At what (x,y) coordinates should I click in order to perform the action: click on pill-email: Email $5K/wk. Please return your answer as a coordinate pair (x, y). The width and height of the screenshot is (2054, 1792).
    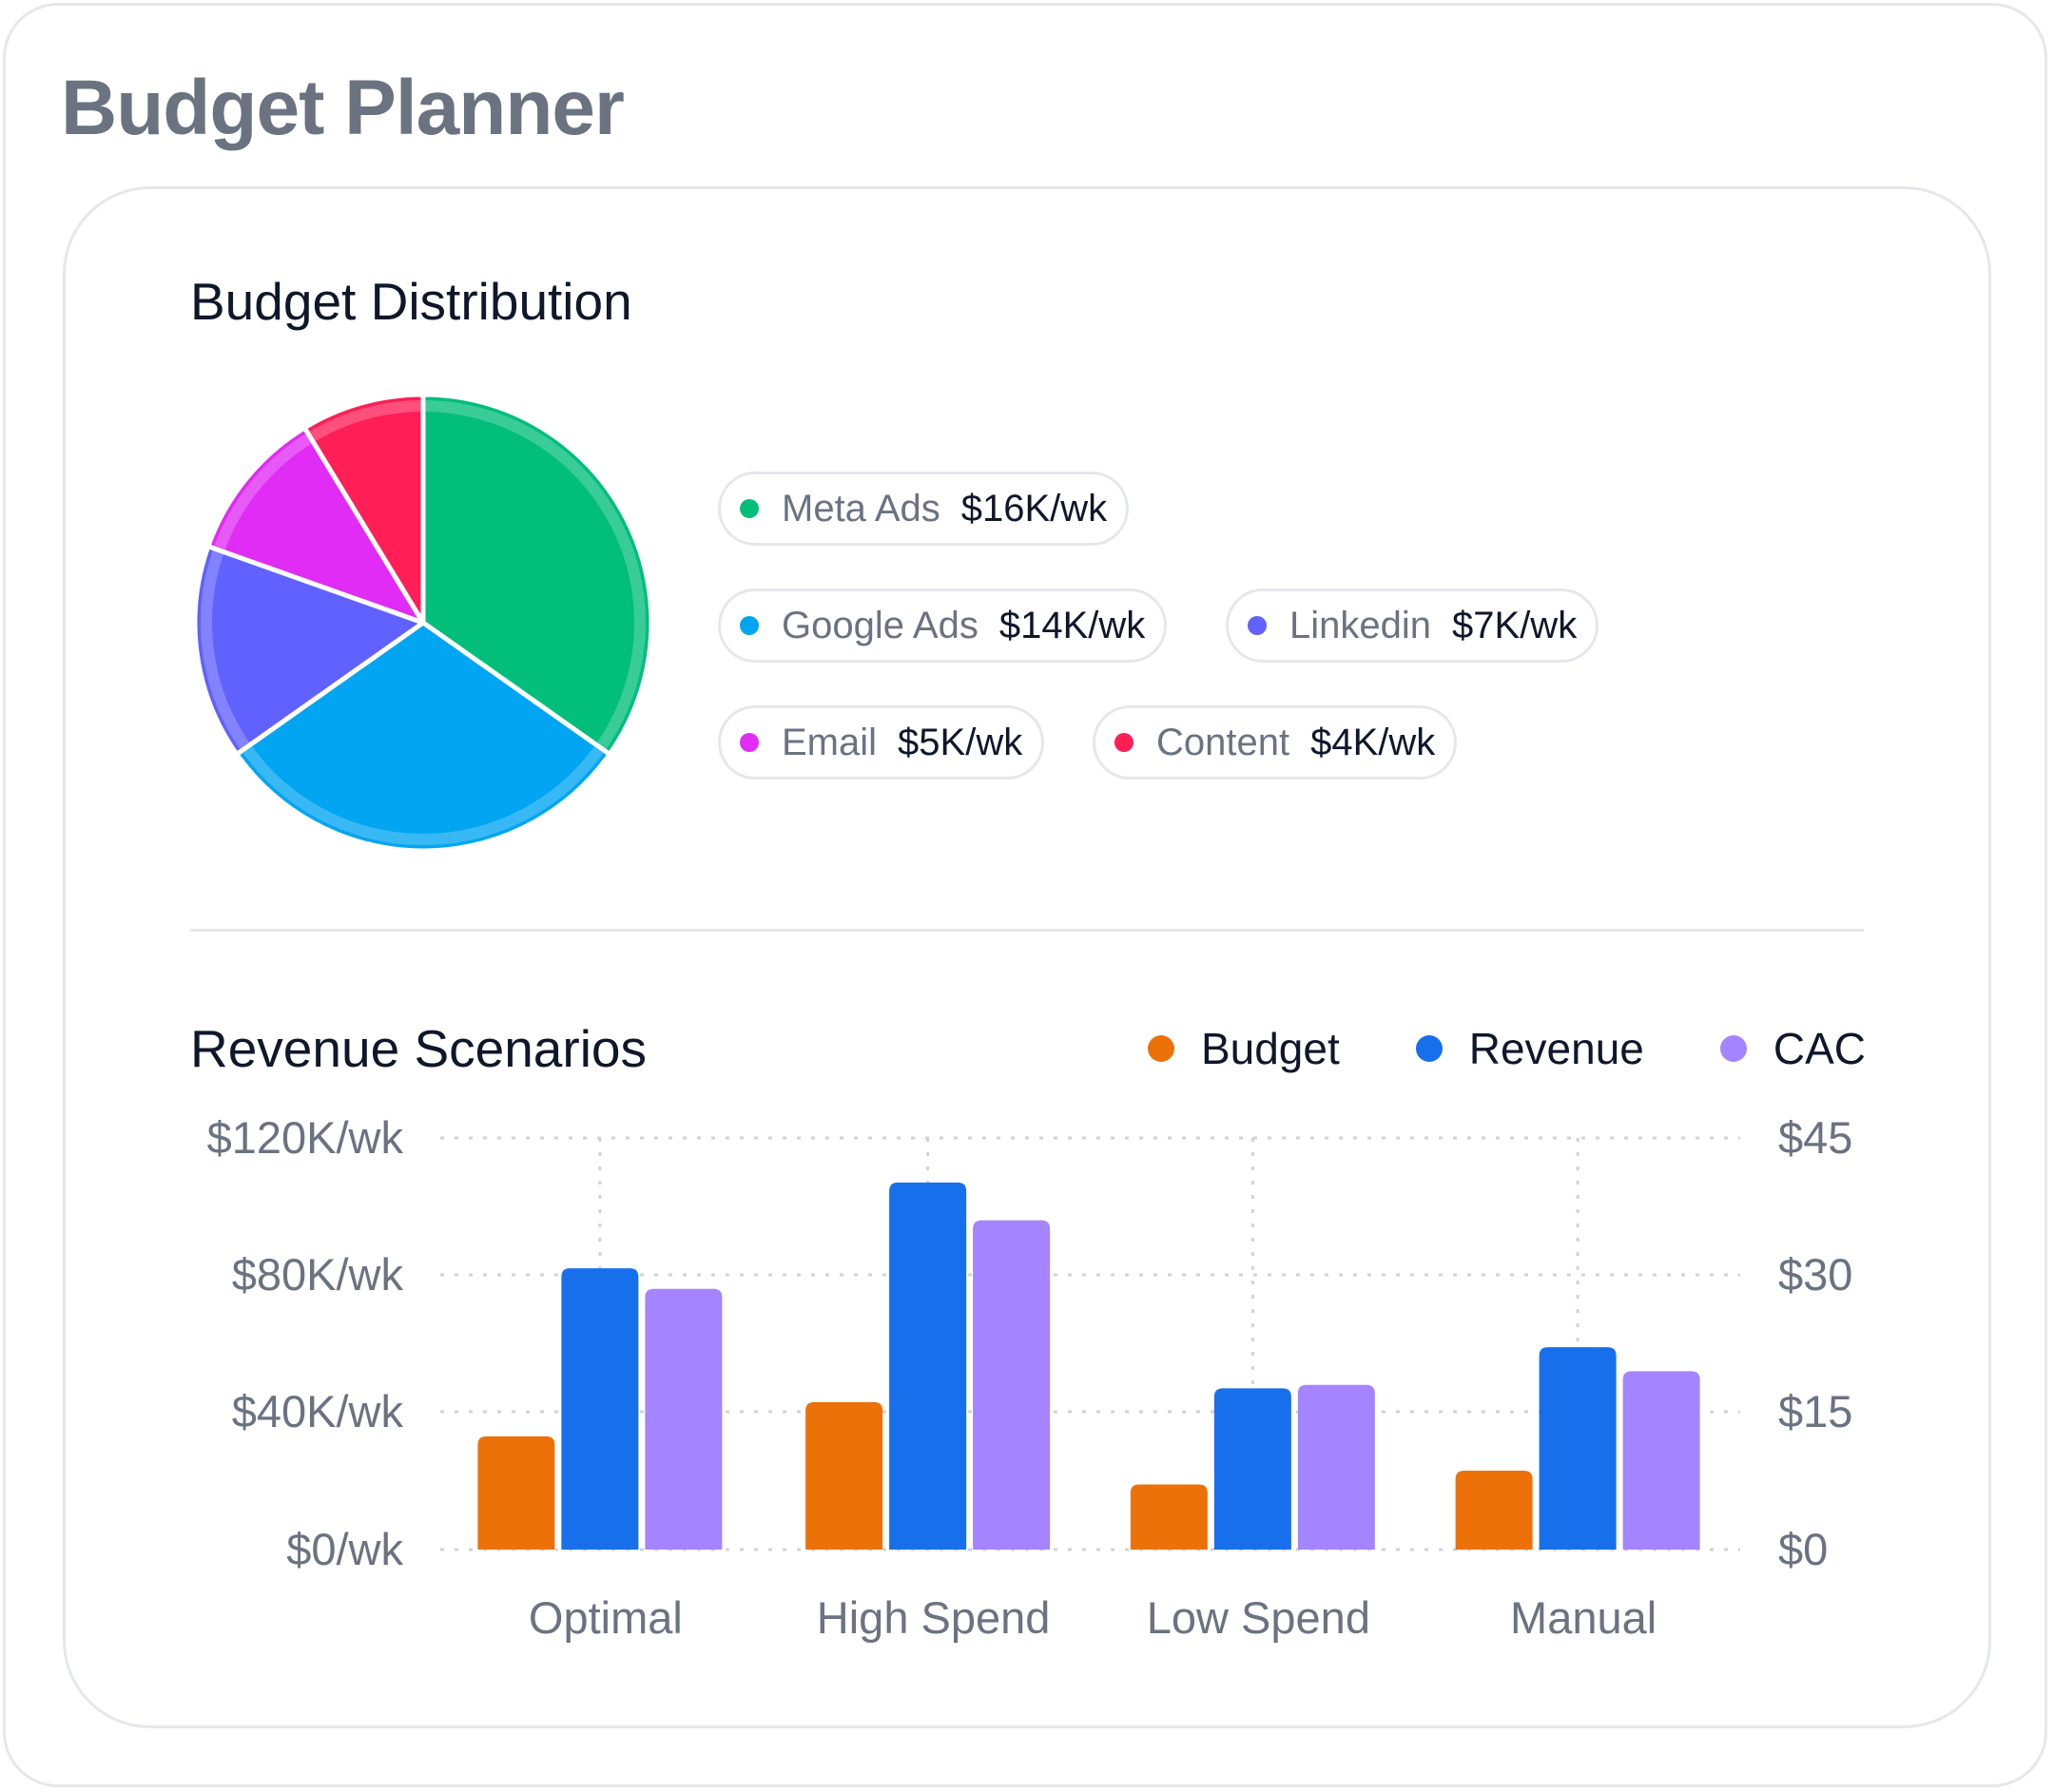
    Looking at the image, I should click on (882, 742).